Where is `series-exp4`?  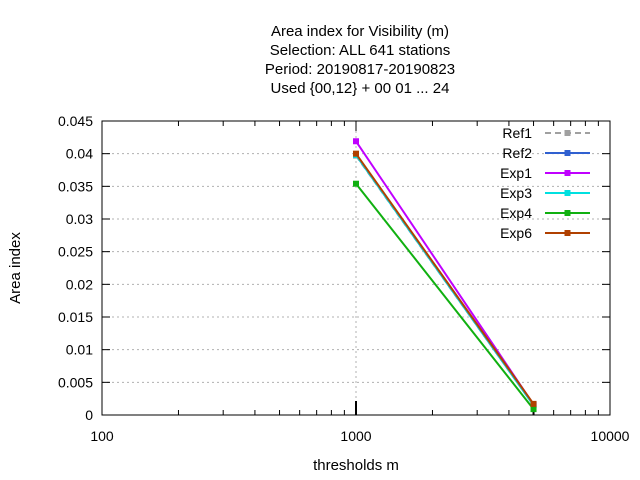
series-exp4 is located at coordinates (445, 296).